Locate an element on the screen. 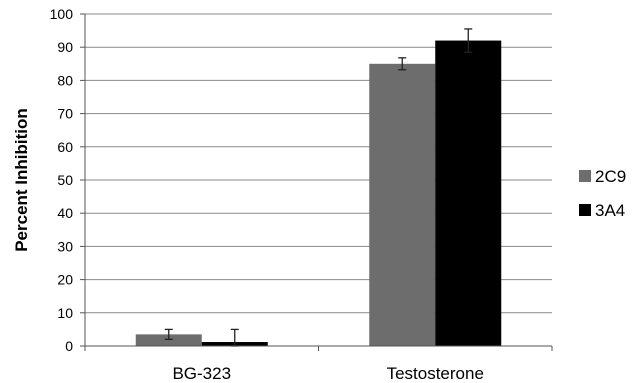 This screenshot has width=638, height=383. y-tick-label: 90 is located at coordinates (65, 47).